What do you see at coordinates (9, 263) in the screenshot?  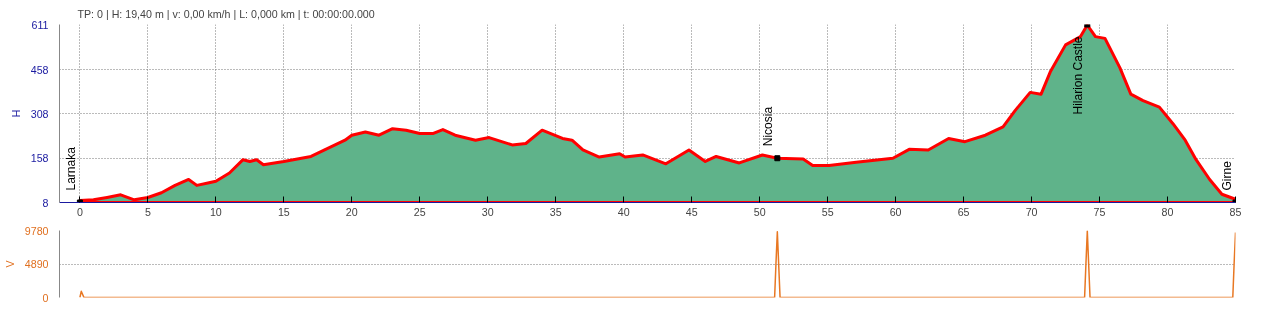 I see `y-axis-title: V` at bounding box center [9, 263].